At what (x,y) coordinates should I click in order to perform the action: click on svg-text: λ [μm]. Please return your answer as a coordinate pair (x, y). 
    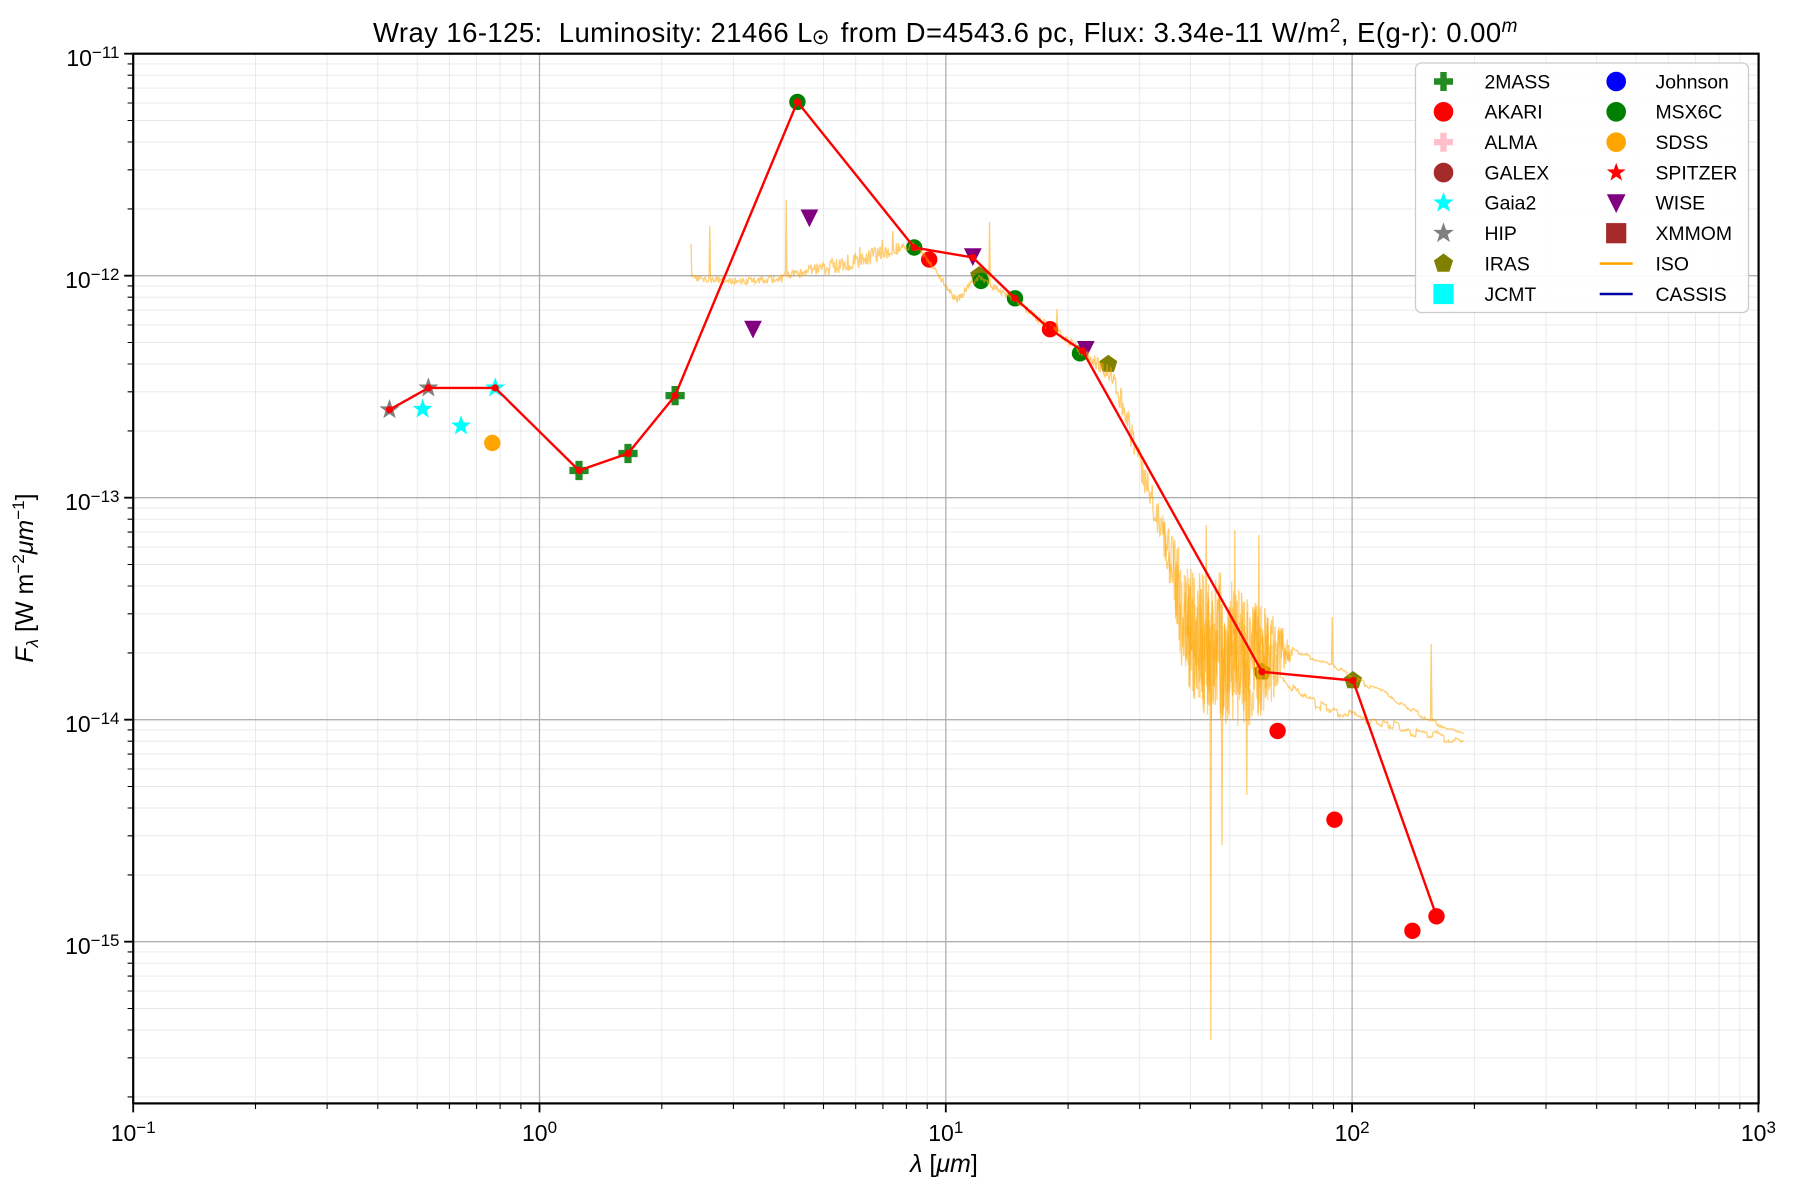
    Looking at the image, I should click on (943, 1164).